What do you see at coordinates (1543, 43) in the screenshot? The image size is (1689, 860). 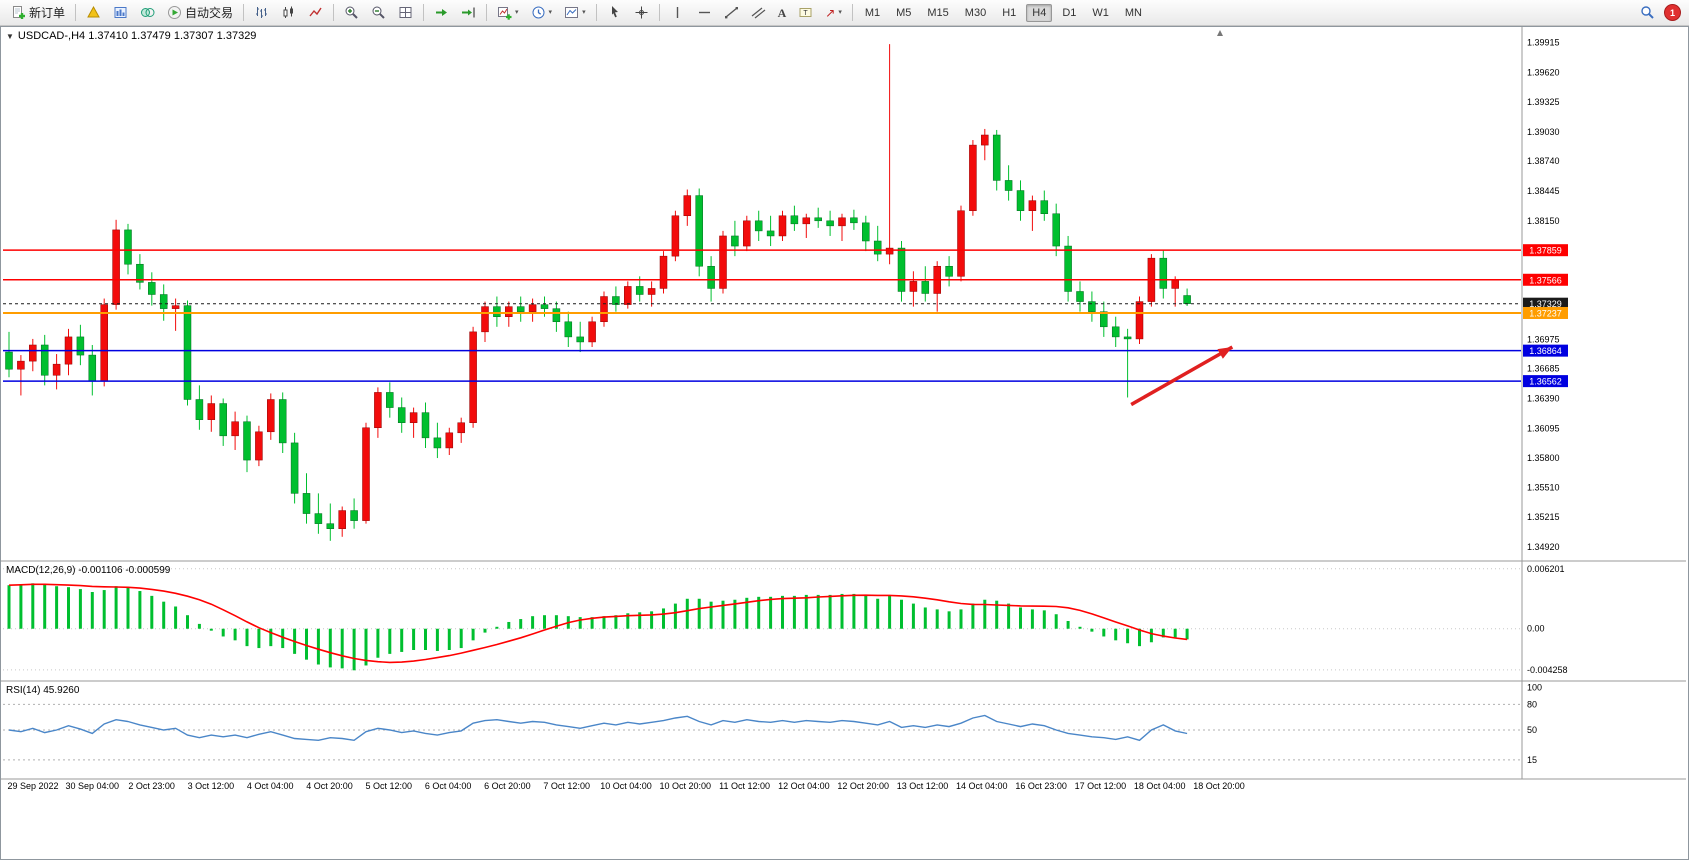 I see `price-axis-tick: 1.39915` at bounding box center [1543, 43].